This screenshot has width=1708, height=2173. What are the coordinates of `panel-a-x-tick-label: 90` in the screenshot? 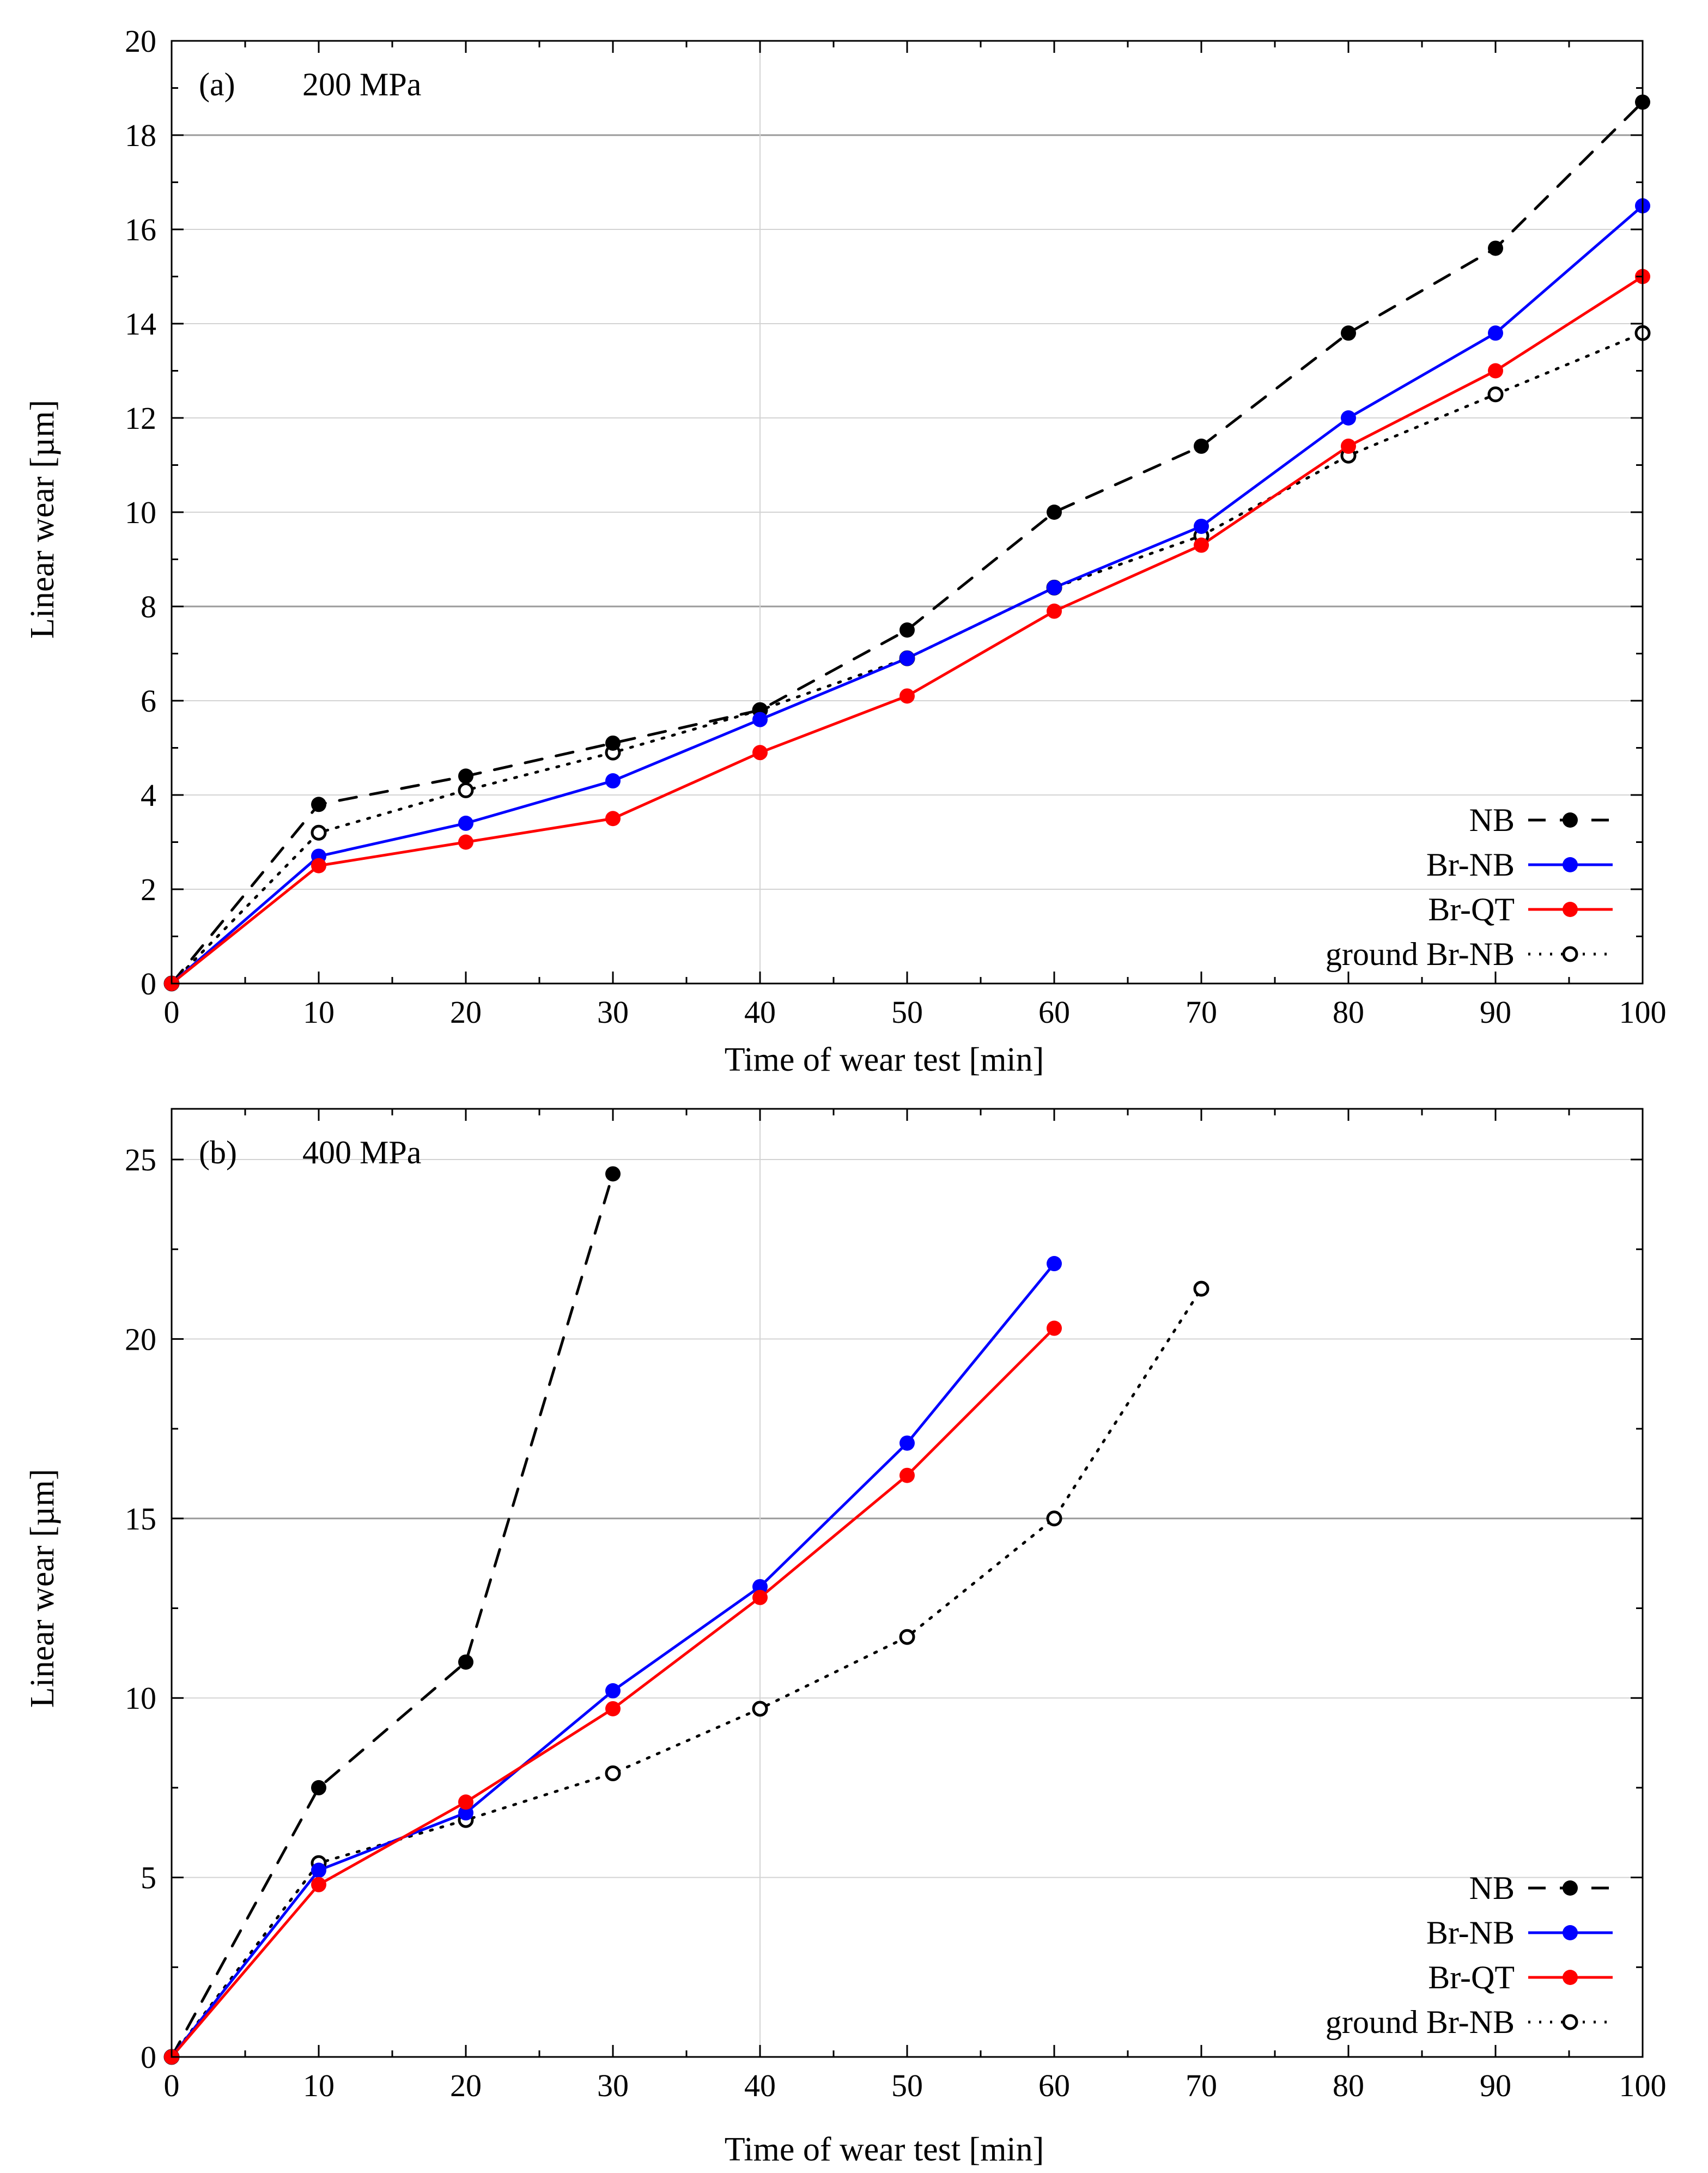 It's located at (1495, 1012).